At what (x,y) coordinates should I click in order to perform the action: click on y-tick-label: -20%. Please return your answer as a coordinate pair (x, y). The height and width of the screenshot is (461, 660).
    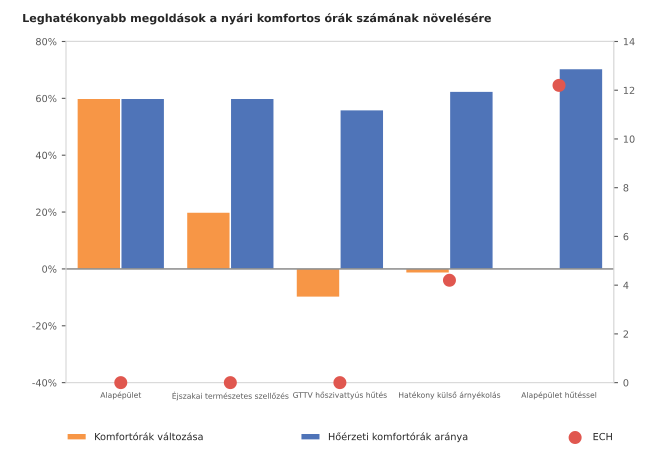
    Looking at the image, I should click on (44, 326).